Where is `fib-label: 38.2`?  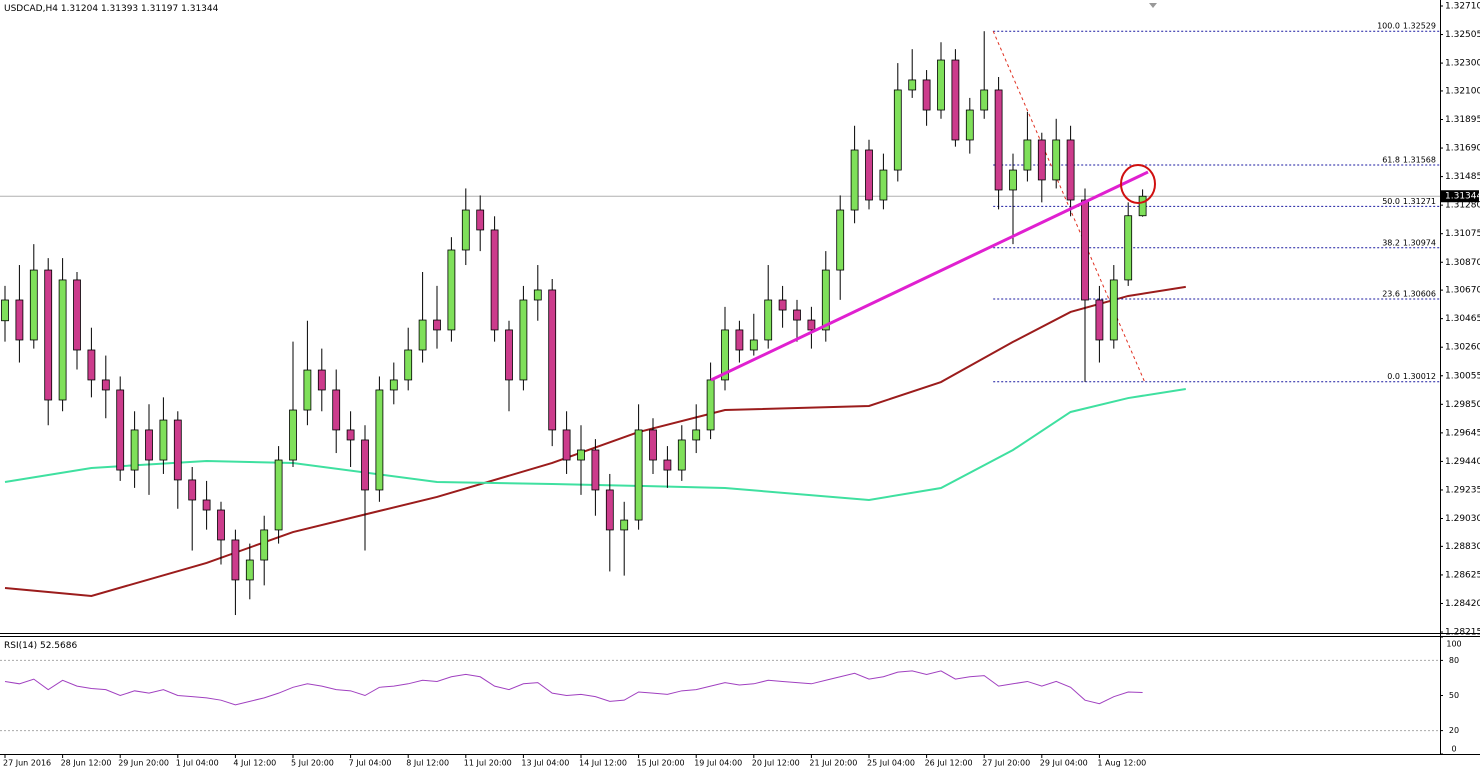 fib-label: 38.2 is located at coordinates (1391, 242).